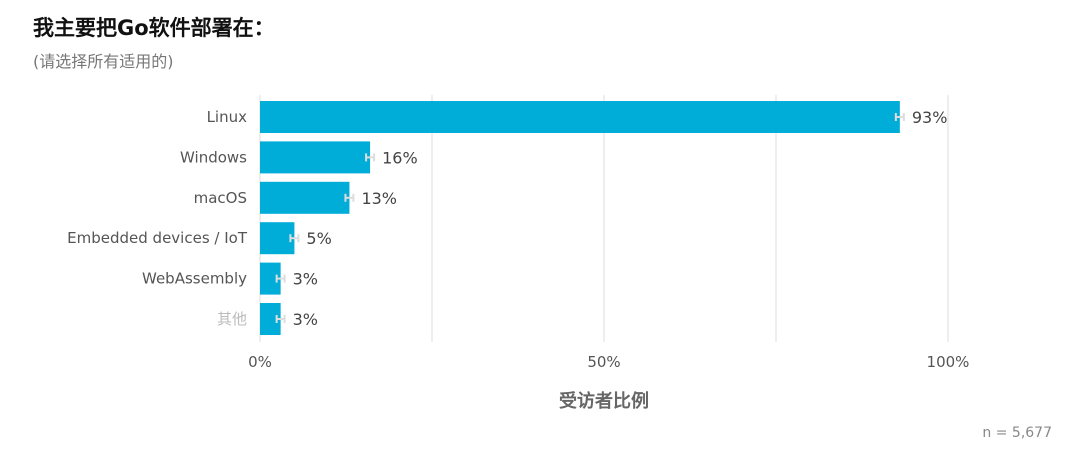 Image resolution: width=1080 pixels, height=458 pixels. What do you see at coordinates (604, 401) in the screenshot?
I see `x-axis-label: 受访者比例` at bounding box center [604, 401].